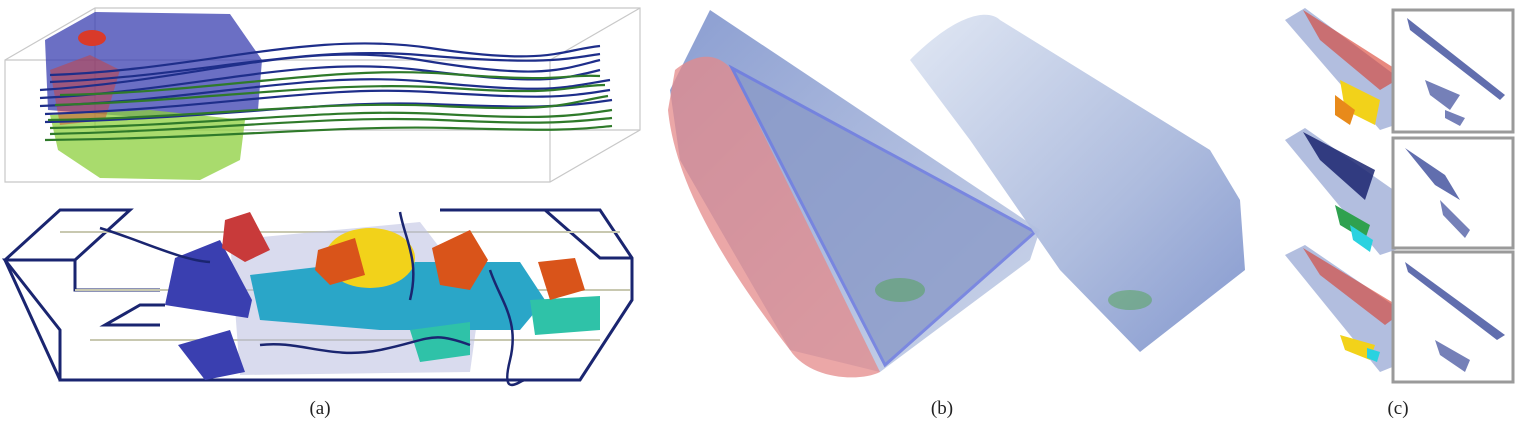 This screenshot has height=426, width=1525. What do you see at coordinates (1339, 166) in the screenshot?
I see `row2-navy-region` at bounding box center [1339, 166].